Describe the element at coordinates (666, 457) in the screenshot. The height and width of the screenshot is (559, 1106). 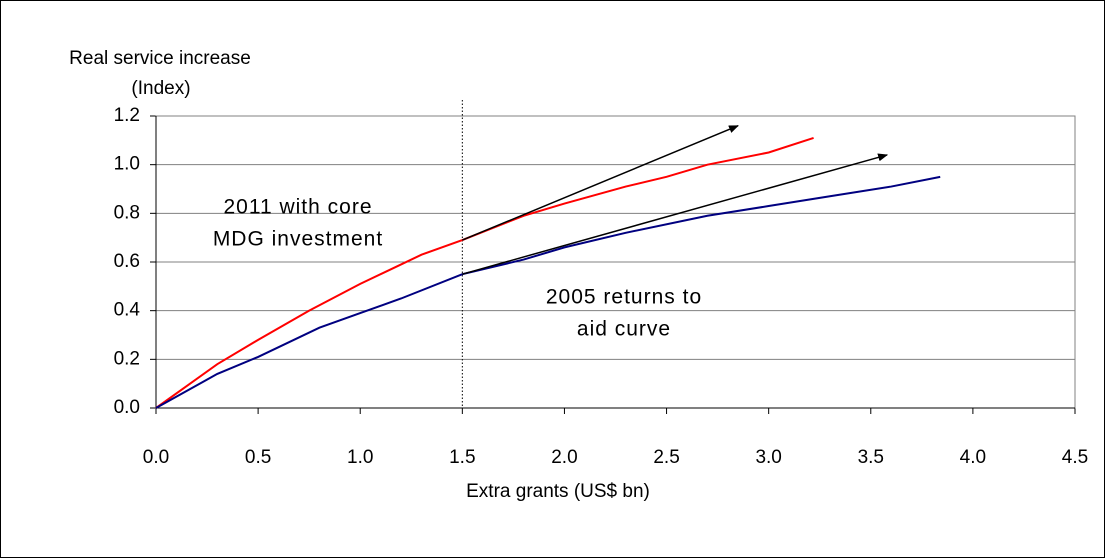
I see `x-tick-label: 2.5` at that location.